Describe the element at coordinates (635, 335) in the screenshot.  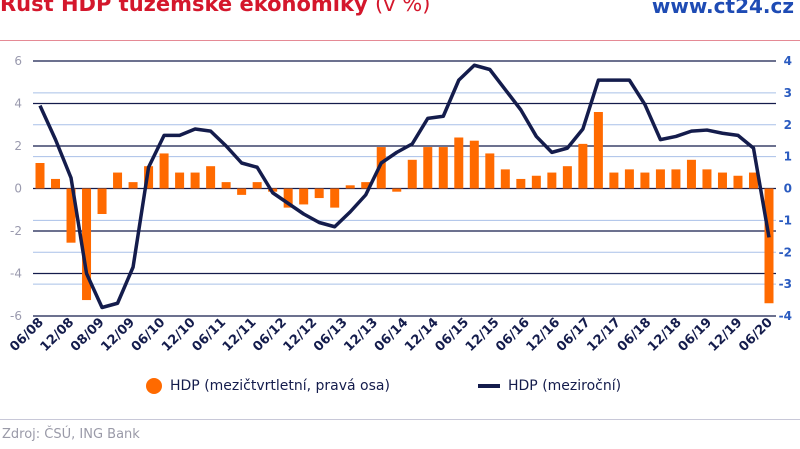
I see `x-tick-label: 06/18` at that location.